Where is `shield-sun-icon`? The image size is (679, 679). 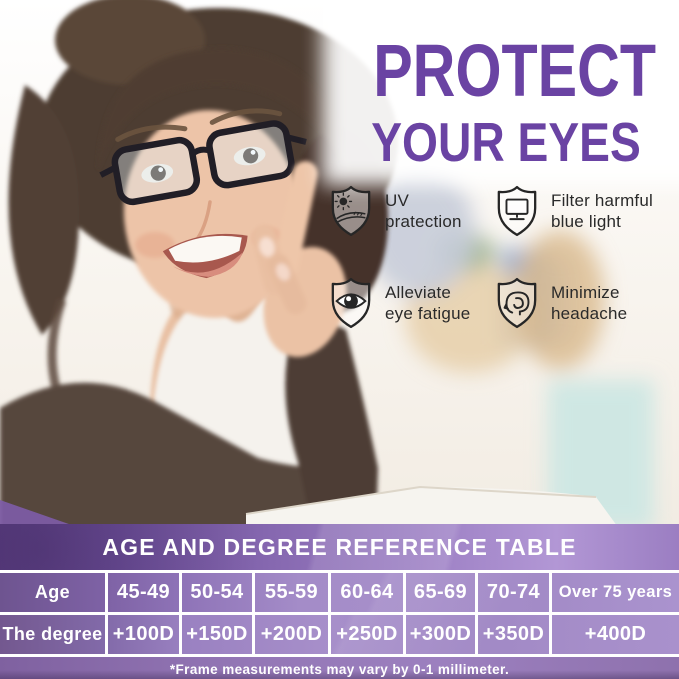 shield-sun-icon is located at coordinates (351, 211).